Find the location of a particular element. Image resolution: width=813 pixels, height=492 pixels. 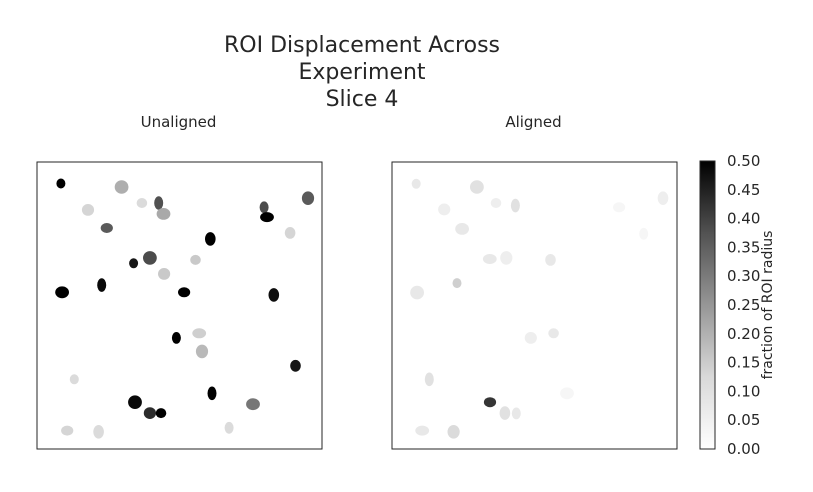

colorbar-gradient is located at coordinates (707, 305).